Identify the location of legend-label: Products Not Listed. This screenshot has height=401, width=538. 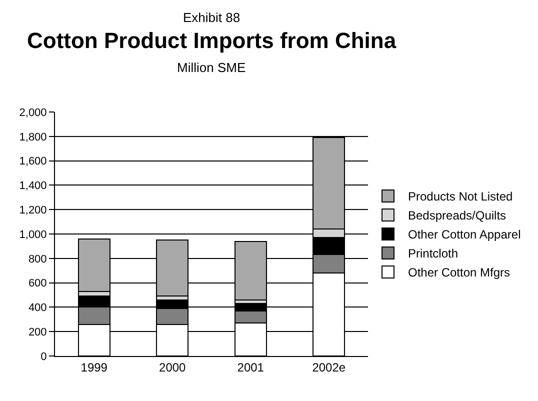
(460, 197).